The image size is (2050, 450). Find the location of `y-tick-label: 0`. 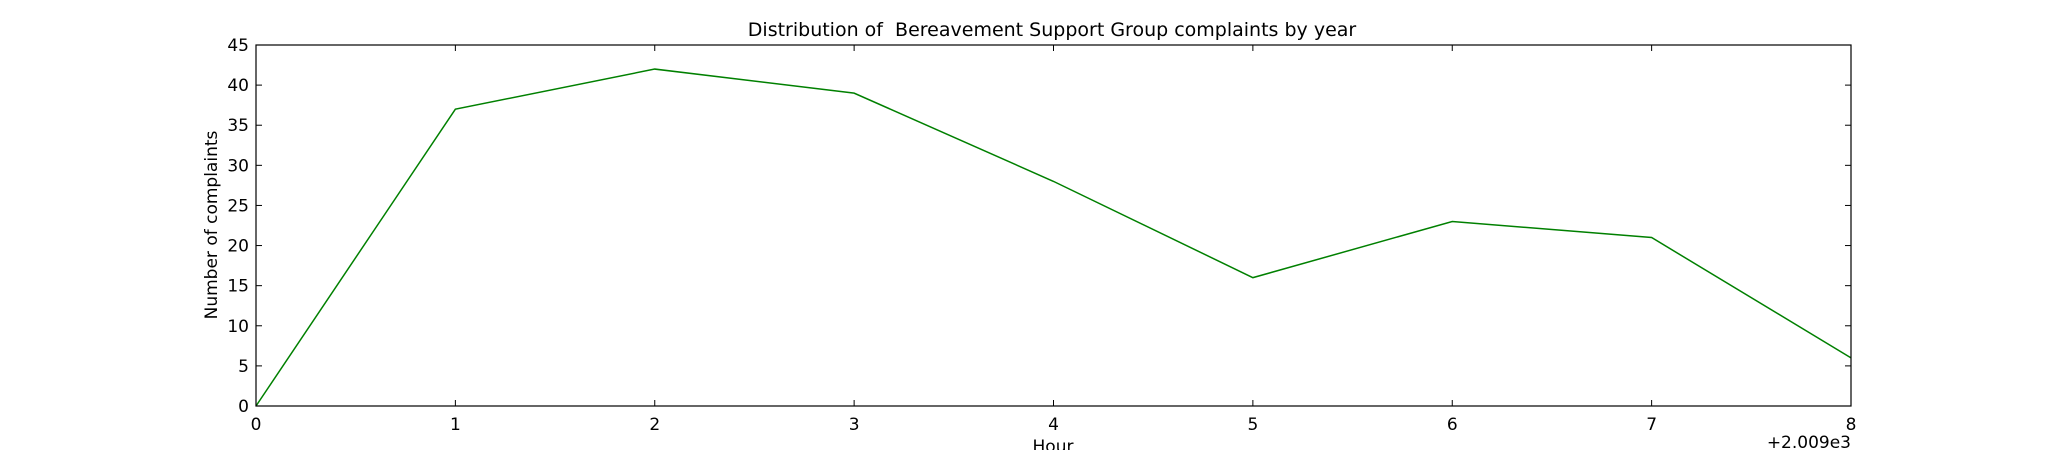

y-tick-label: 0 is located at coordinates (243, 407).